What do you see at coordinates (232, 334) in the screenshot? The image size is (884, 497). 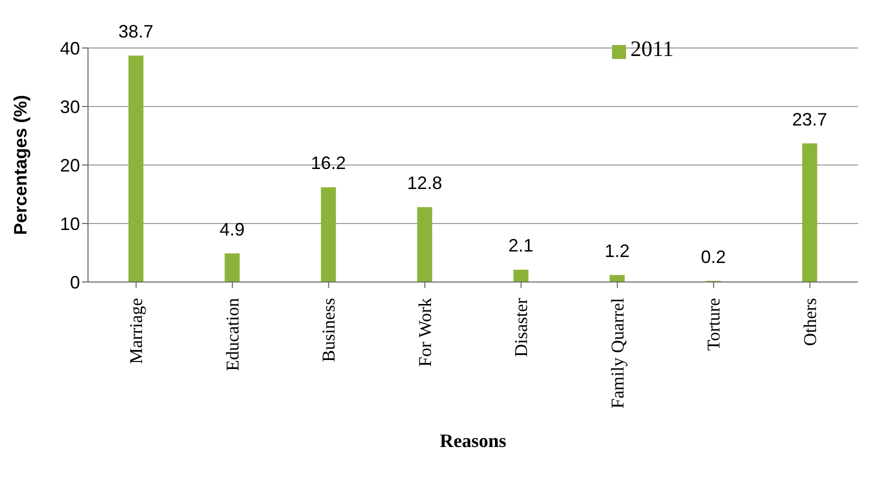 I see `x-tick-label: Education` at bounding box center [232, 334].